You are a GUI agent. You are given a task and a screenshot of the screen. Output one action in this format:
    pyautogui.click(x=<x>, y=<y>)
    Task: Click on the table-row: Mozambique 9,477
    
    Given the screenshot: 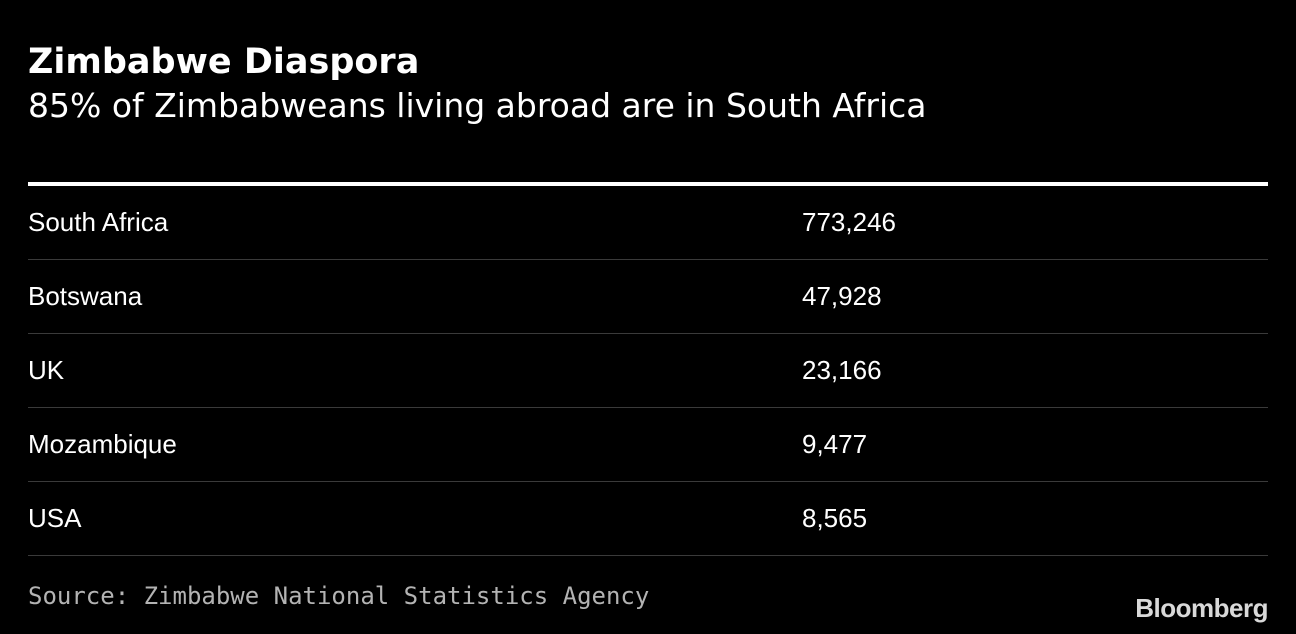 What is the action you would take?
    pyautogui.click(x=648, y=445)
    